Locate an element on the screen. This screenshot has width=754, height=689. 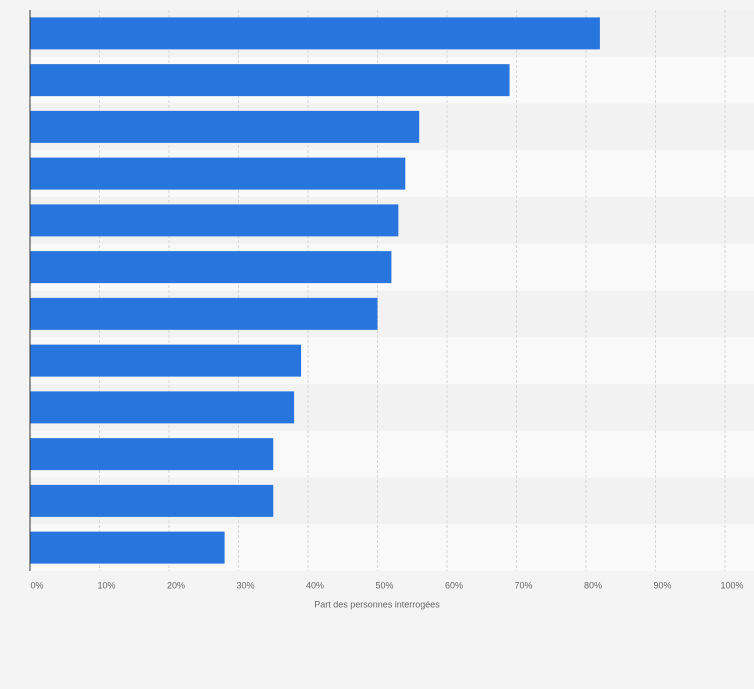
x-tick-label: 90% is located at coordinates (662, 585).